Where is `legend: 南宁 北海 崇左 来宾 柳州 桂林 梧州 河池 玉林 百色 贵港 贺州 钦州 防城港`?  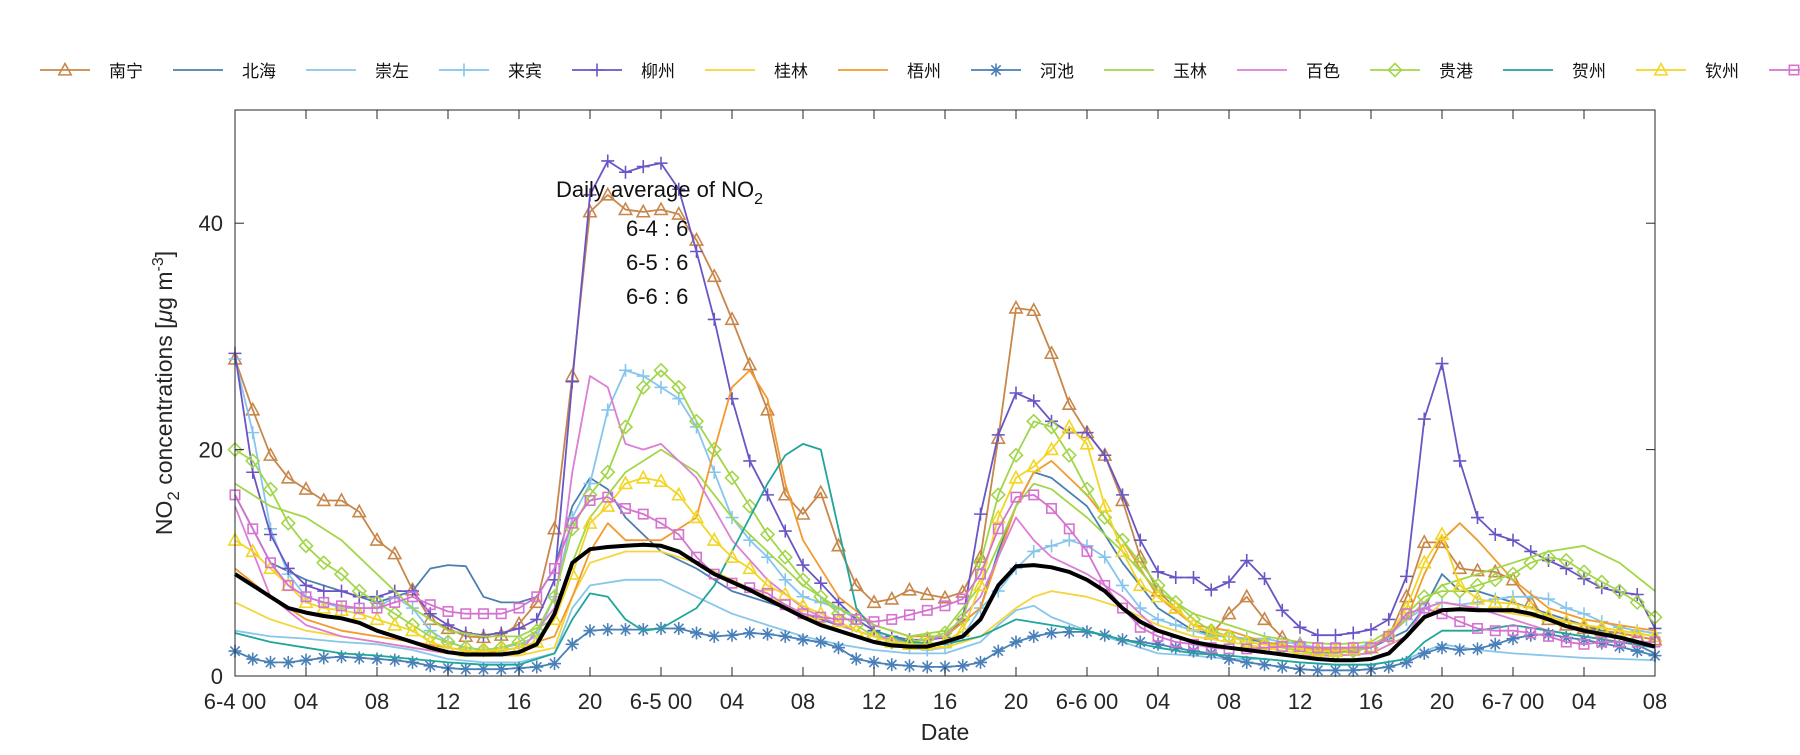 legend: 南宁 北海 崇左 来宾 柳州 桂林 梧州 河池 玉林 百色 贵港 贺州 钦州 防城港 is located at coordinates (920, 71).